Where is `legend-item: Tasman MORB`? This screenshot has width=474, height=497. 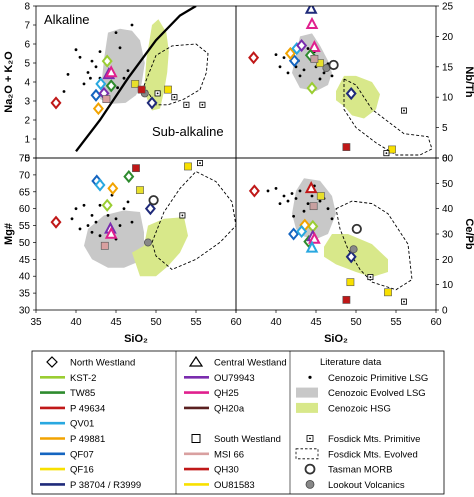 legend-item: Tasman MORB is located at coordinates (348, 469).